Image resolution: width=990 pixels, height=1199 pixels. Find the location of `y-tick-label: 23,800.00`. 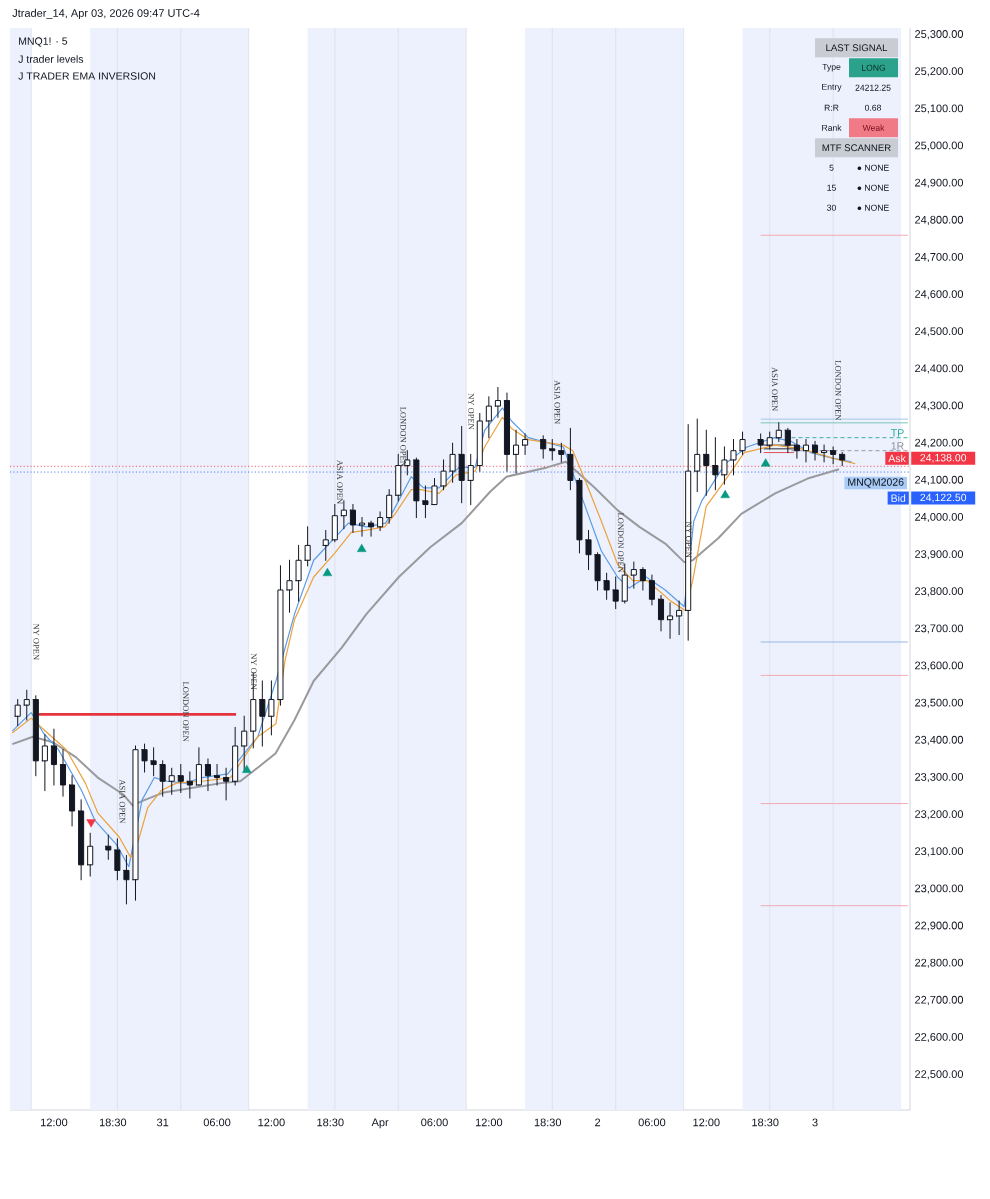

y-tick-label: 23,800.00 is located at coordinates (939, 592).